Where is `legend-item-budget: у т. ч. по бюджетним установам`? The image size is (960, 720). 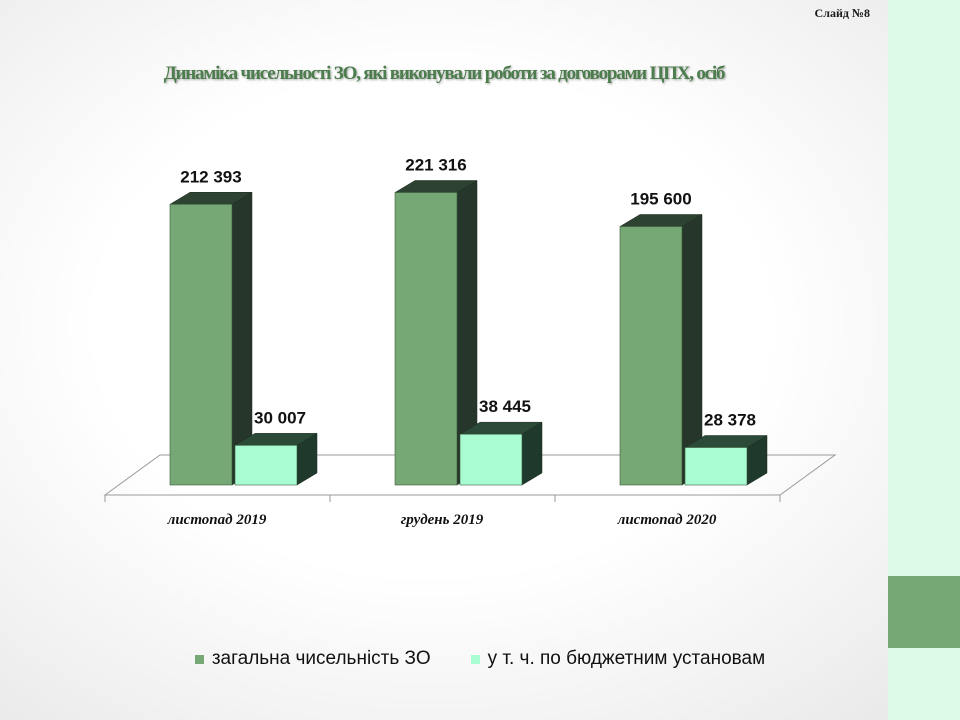
legend-item-budget: у т. ч. по бюджетним установам is located at coordinates (618, 659).